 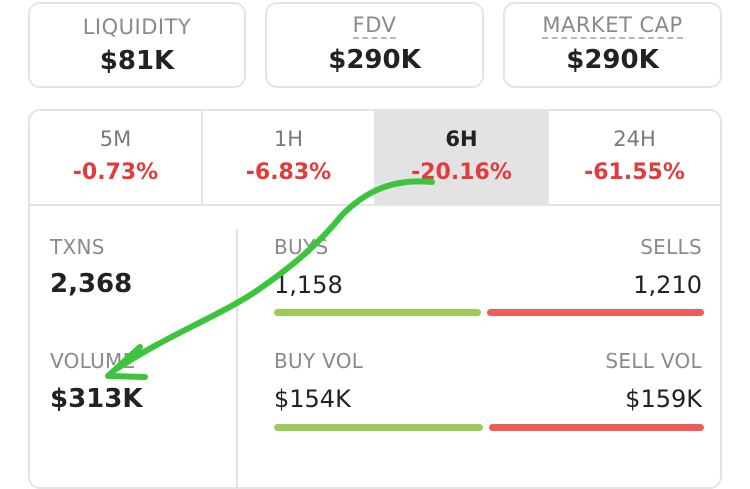 What do you see at coordinates (653, 361) in the screenshot?
I see `sell-vol-label: SELL VOL` at bounding box center [653, 361].